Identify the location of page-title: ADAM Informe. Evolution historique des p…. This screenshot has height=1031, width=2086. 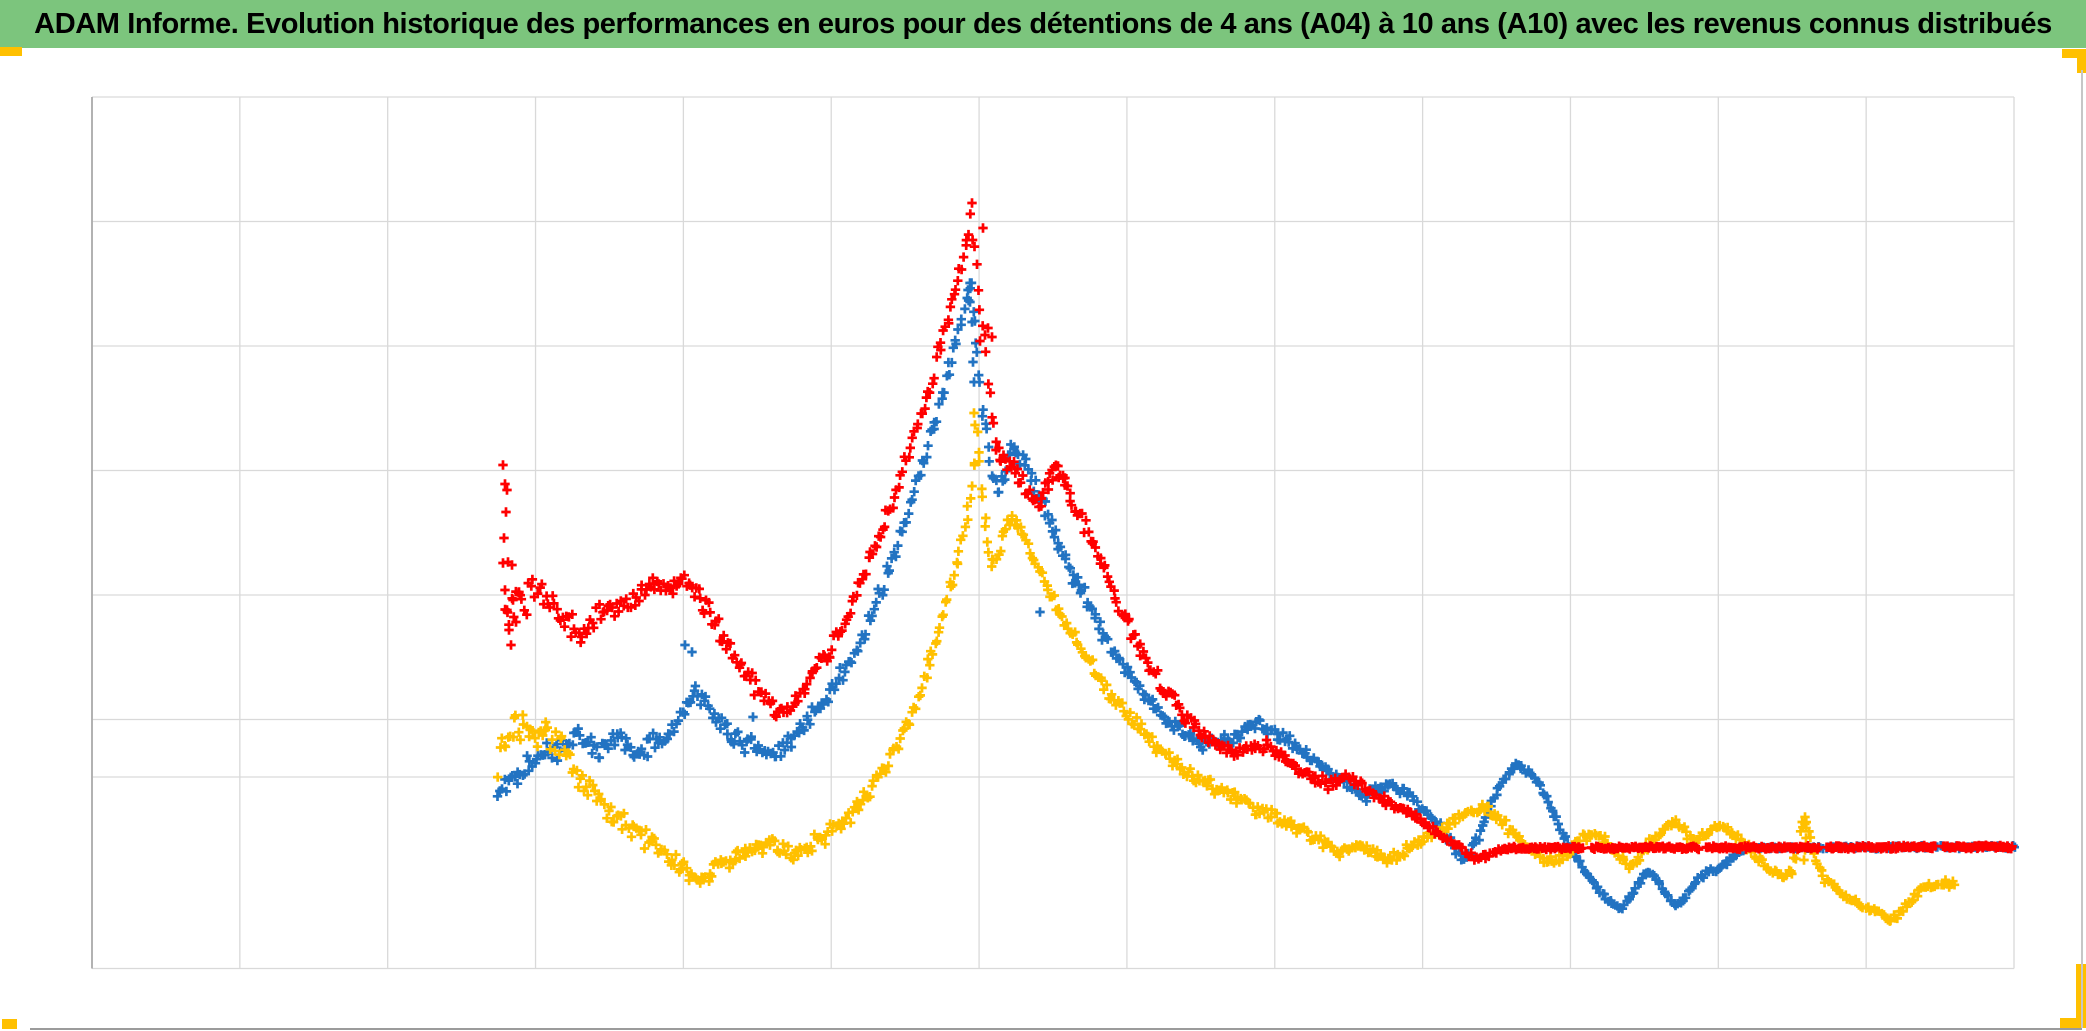
(1043, 23).